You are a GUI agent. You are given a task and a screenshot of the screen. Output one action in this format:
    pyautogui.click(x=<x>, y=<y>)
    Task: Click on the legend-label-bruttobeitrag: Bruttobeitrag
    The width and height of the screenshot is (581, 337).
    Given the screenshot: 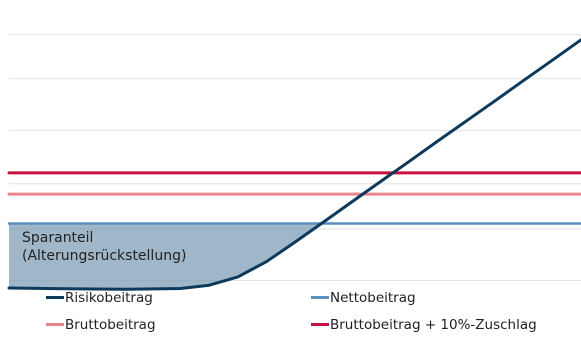 What is the action you would take?
    pyautogui.click(x=110, y=325)
    